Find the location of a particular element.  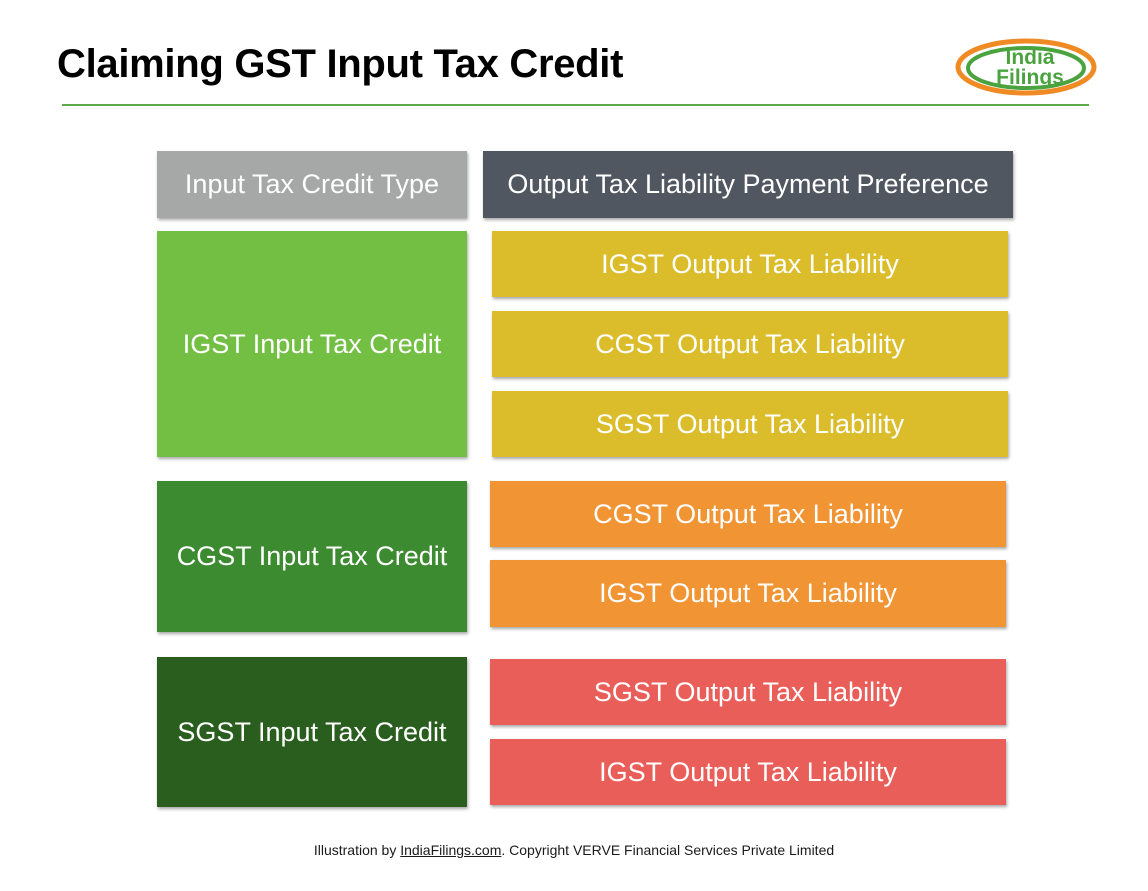

title-divider is located at coordinates (575, 105).